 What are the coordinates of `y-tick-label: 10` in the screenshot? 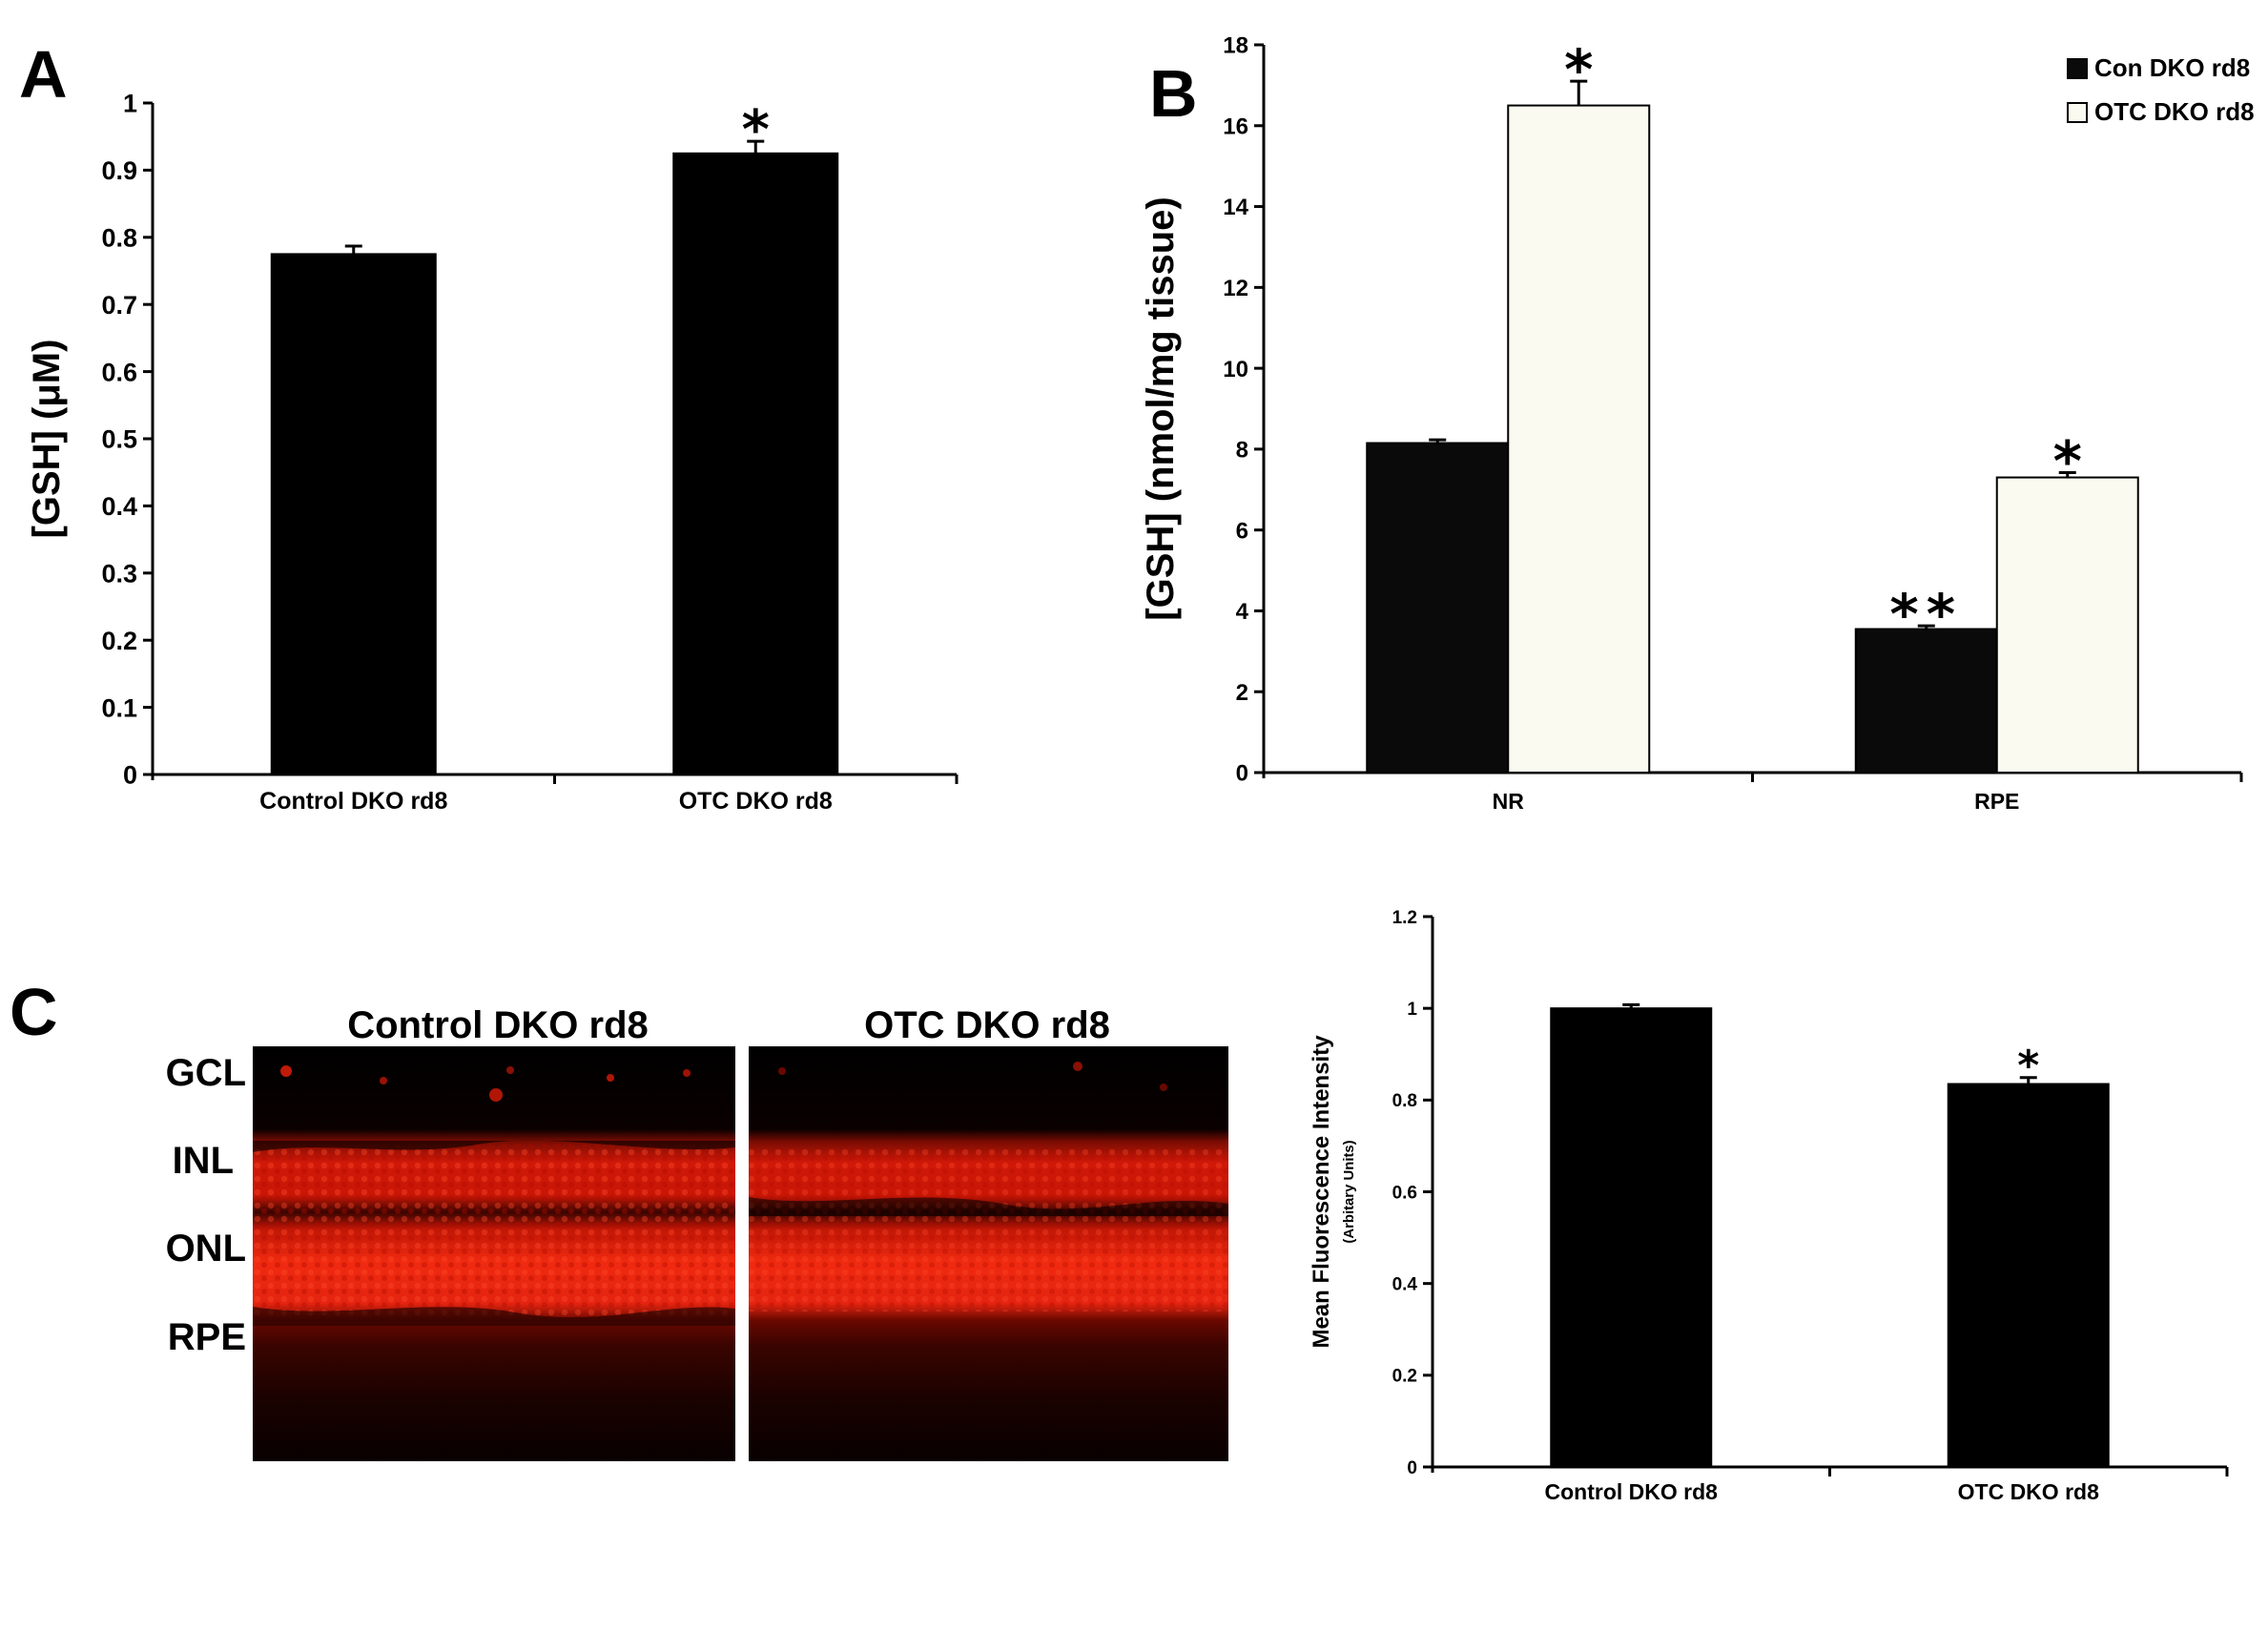 It's located at (1236, 369).